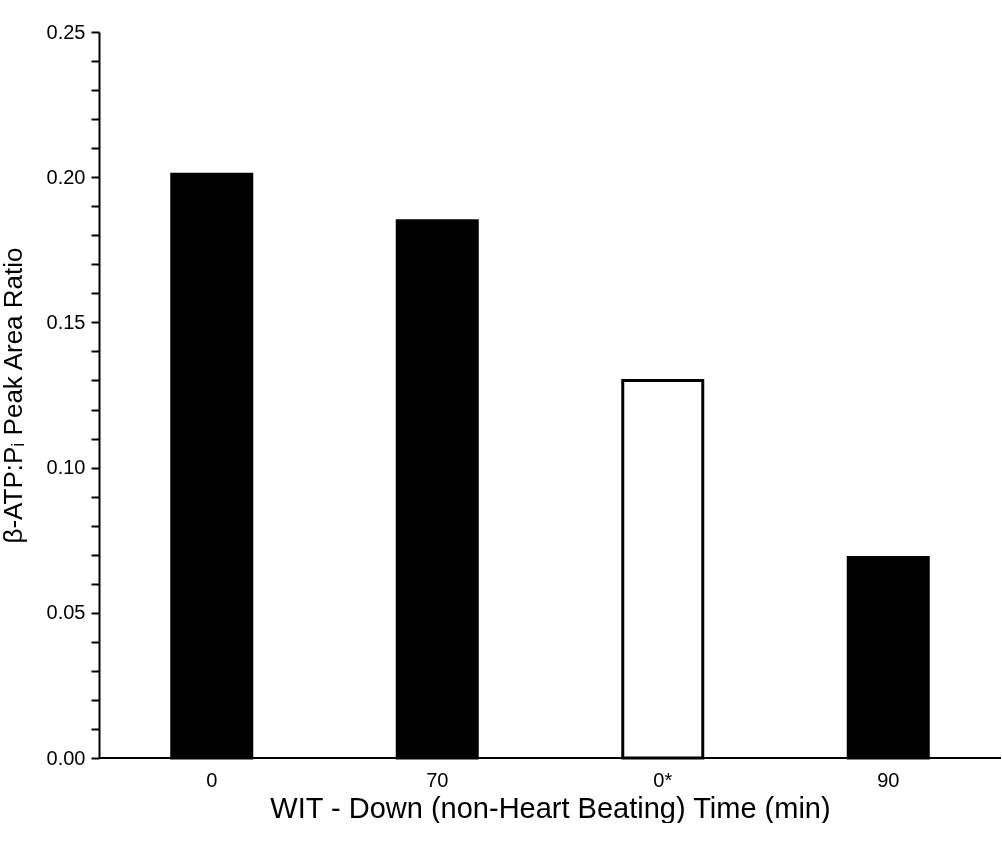 This screenshot has width=1002, height=845. Describe the element at coordinates (66, 757) in the screenshot. I see `y-tick-label: 0.00` at that location.